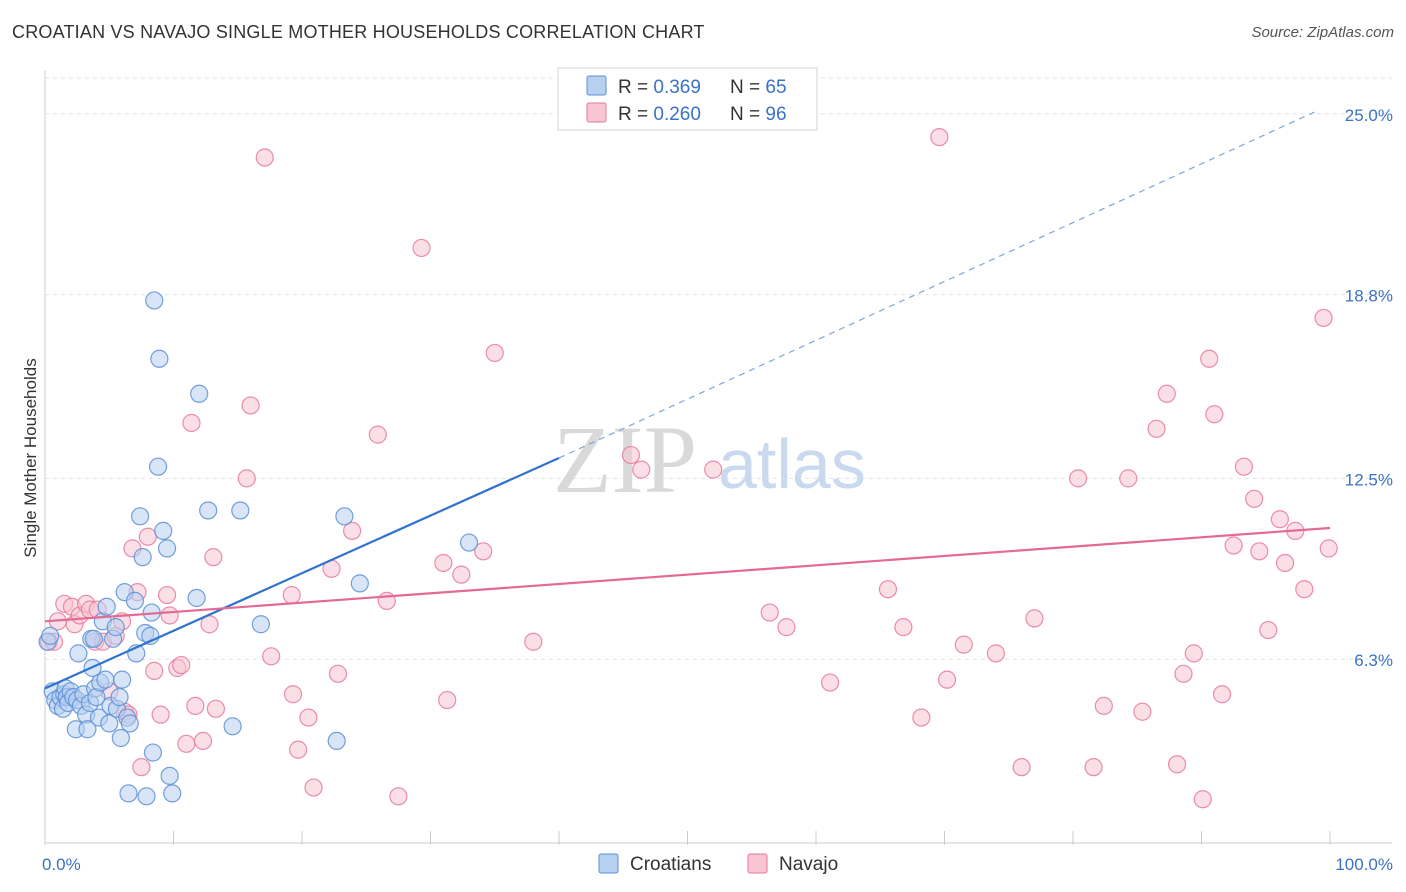 The width and height of the screenshot is (1406, 892). What do you see at coordinates (608, 863) in the screenshot?
I see `bottom-swatch-croatians` at bounding box center [608, 863].